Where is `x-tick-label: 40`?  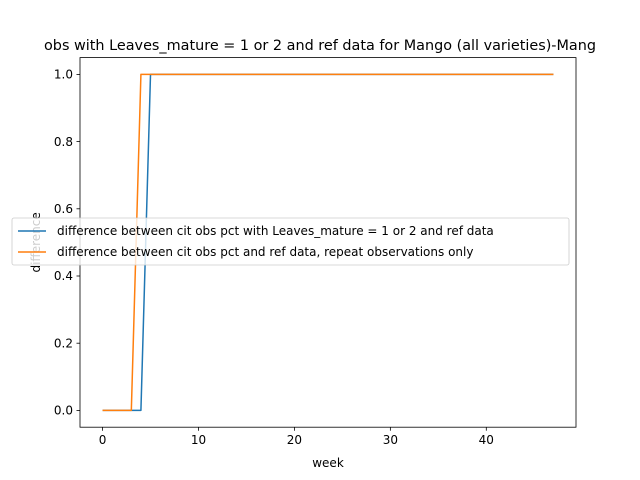
x-tick-label: 40 is located at coordinates (486, 440).